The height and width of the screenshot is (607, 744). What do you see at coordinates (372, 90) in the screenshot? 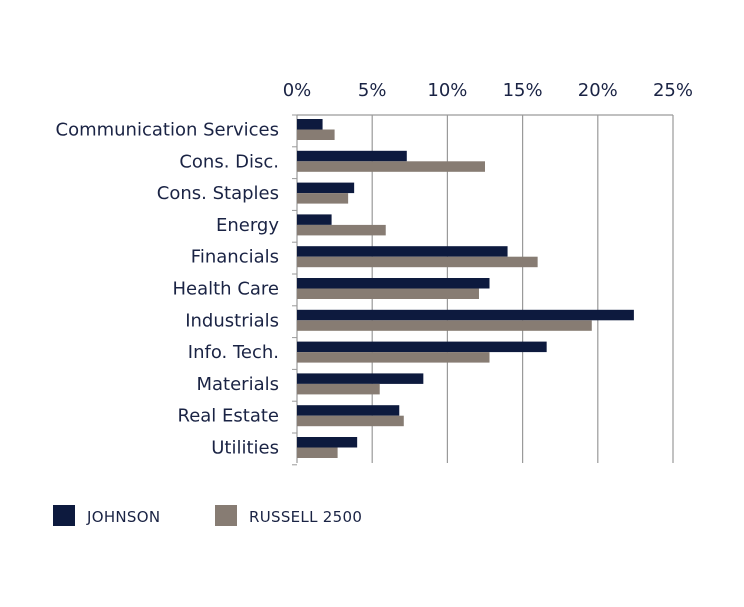
I see `x-tick-label: 5%` at bounding box center [372, 90].